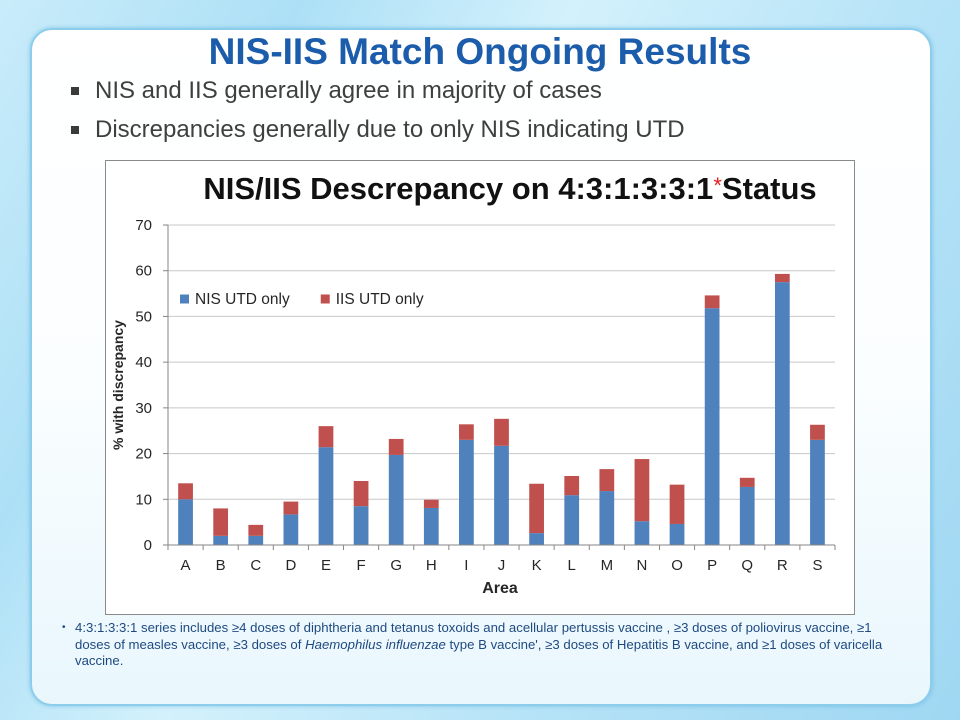 The image size is (960, 720). What do you see at coordinates (501, 495) in the screenshot?
I see `bar-nis-utd-only-j` at bounding box center [501, 495].